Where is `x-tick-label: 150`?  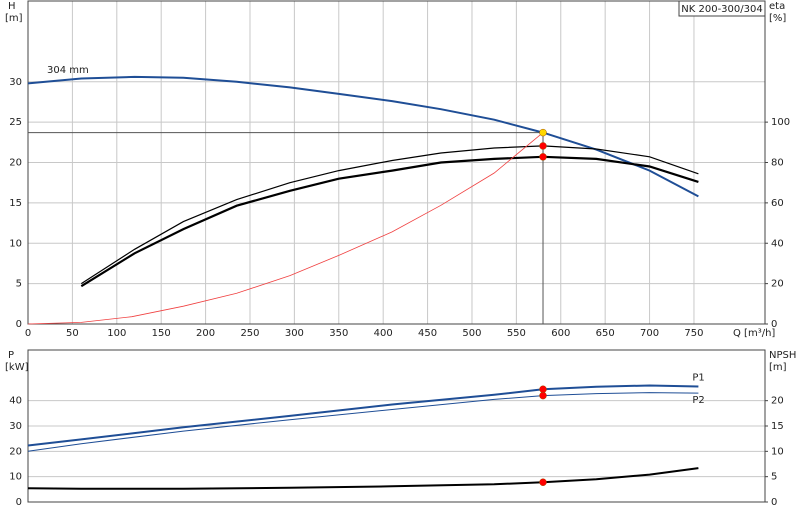
x-tick-label: 150 is located at coordinates (161, 333).